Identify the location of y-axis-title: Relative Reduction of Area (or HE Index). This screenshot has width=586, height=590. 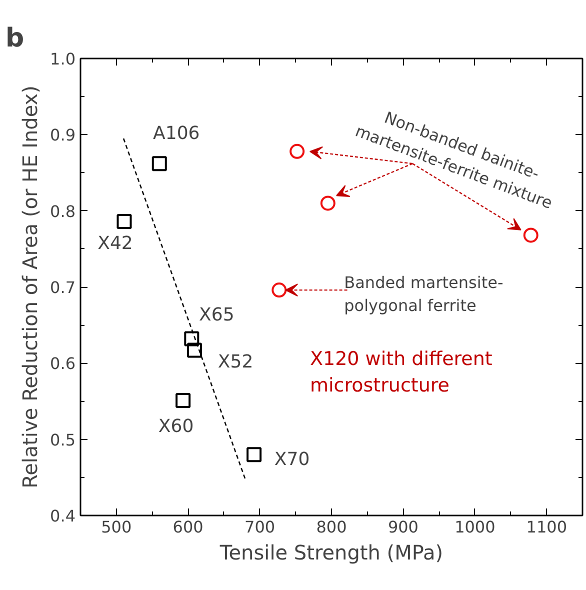
(30, 287).